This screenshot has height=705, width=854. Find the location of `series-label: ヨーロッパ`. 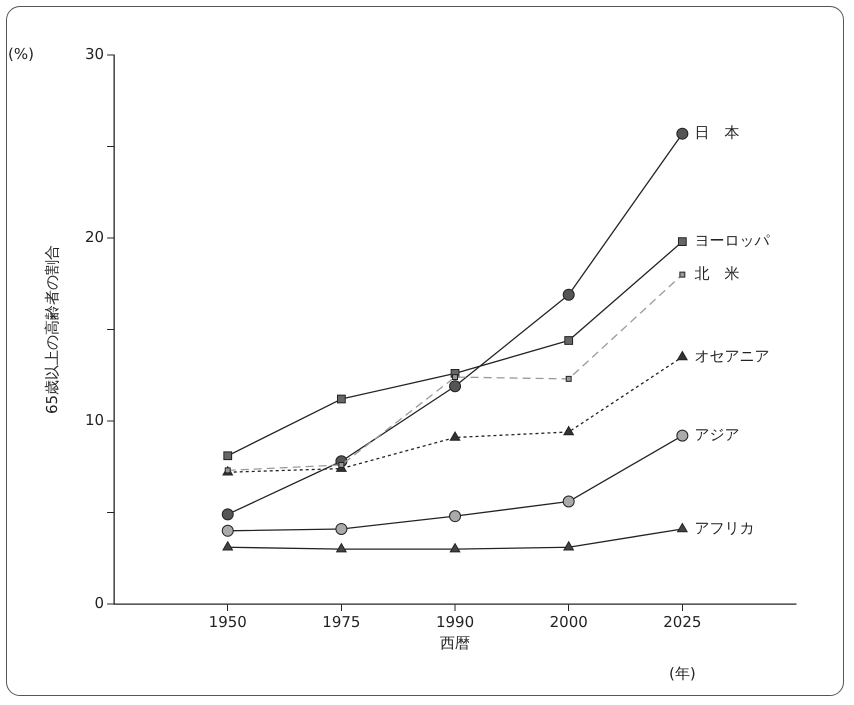

series-label: ヨーロッパ is located at coordinates (732, 241).